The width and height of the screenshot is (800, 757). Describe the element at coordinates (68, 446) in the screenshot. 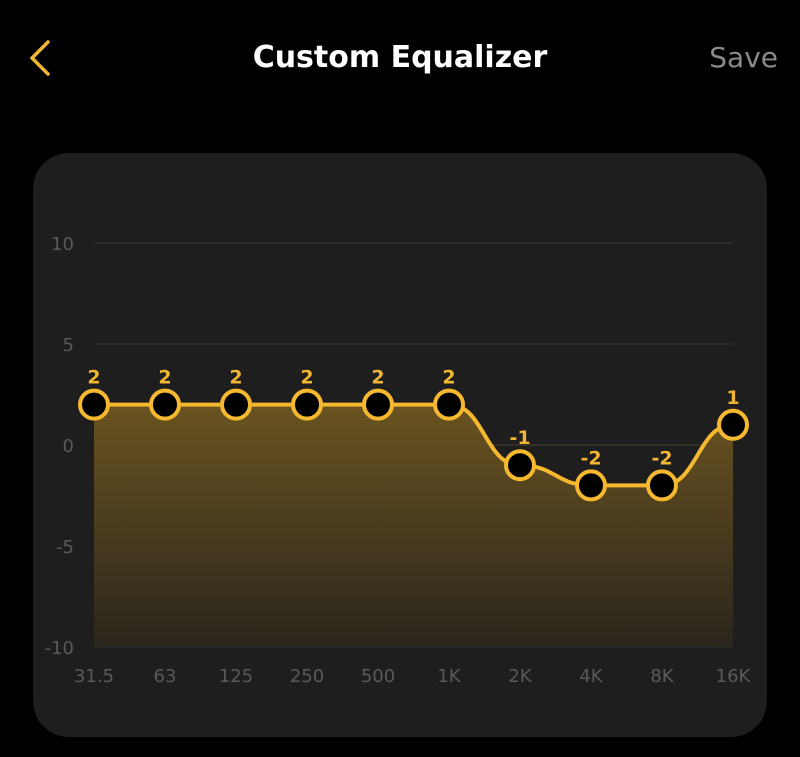

I see `y-tick-label: 0` at that location.